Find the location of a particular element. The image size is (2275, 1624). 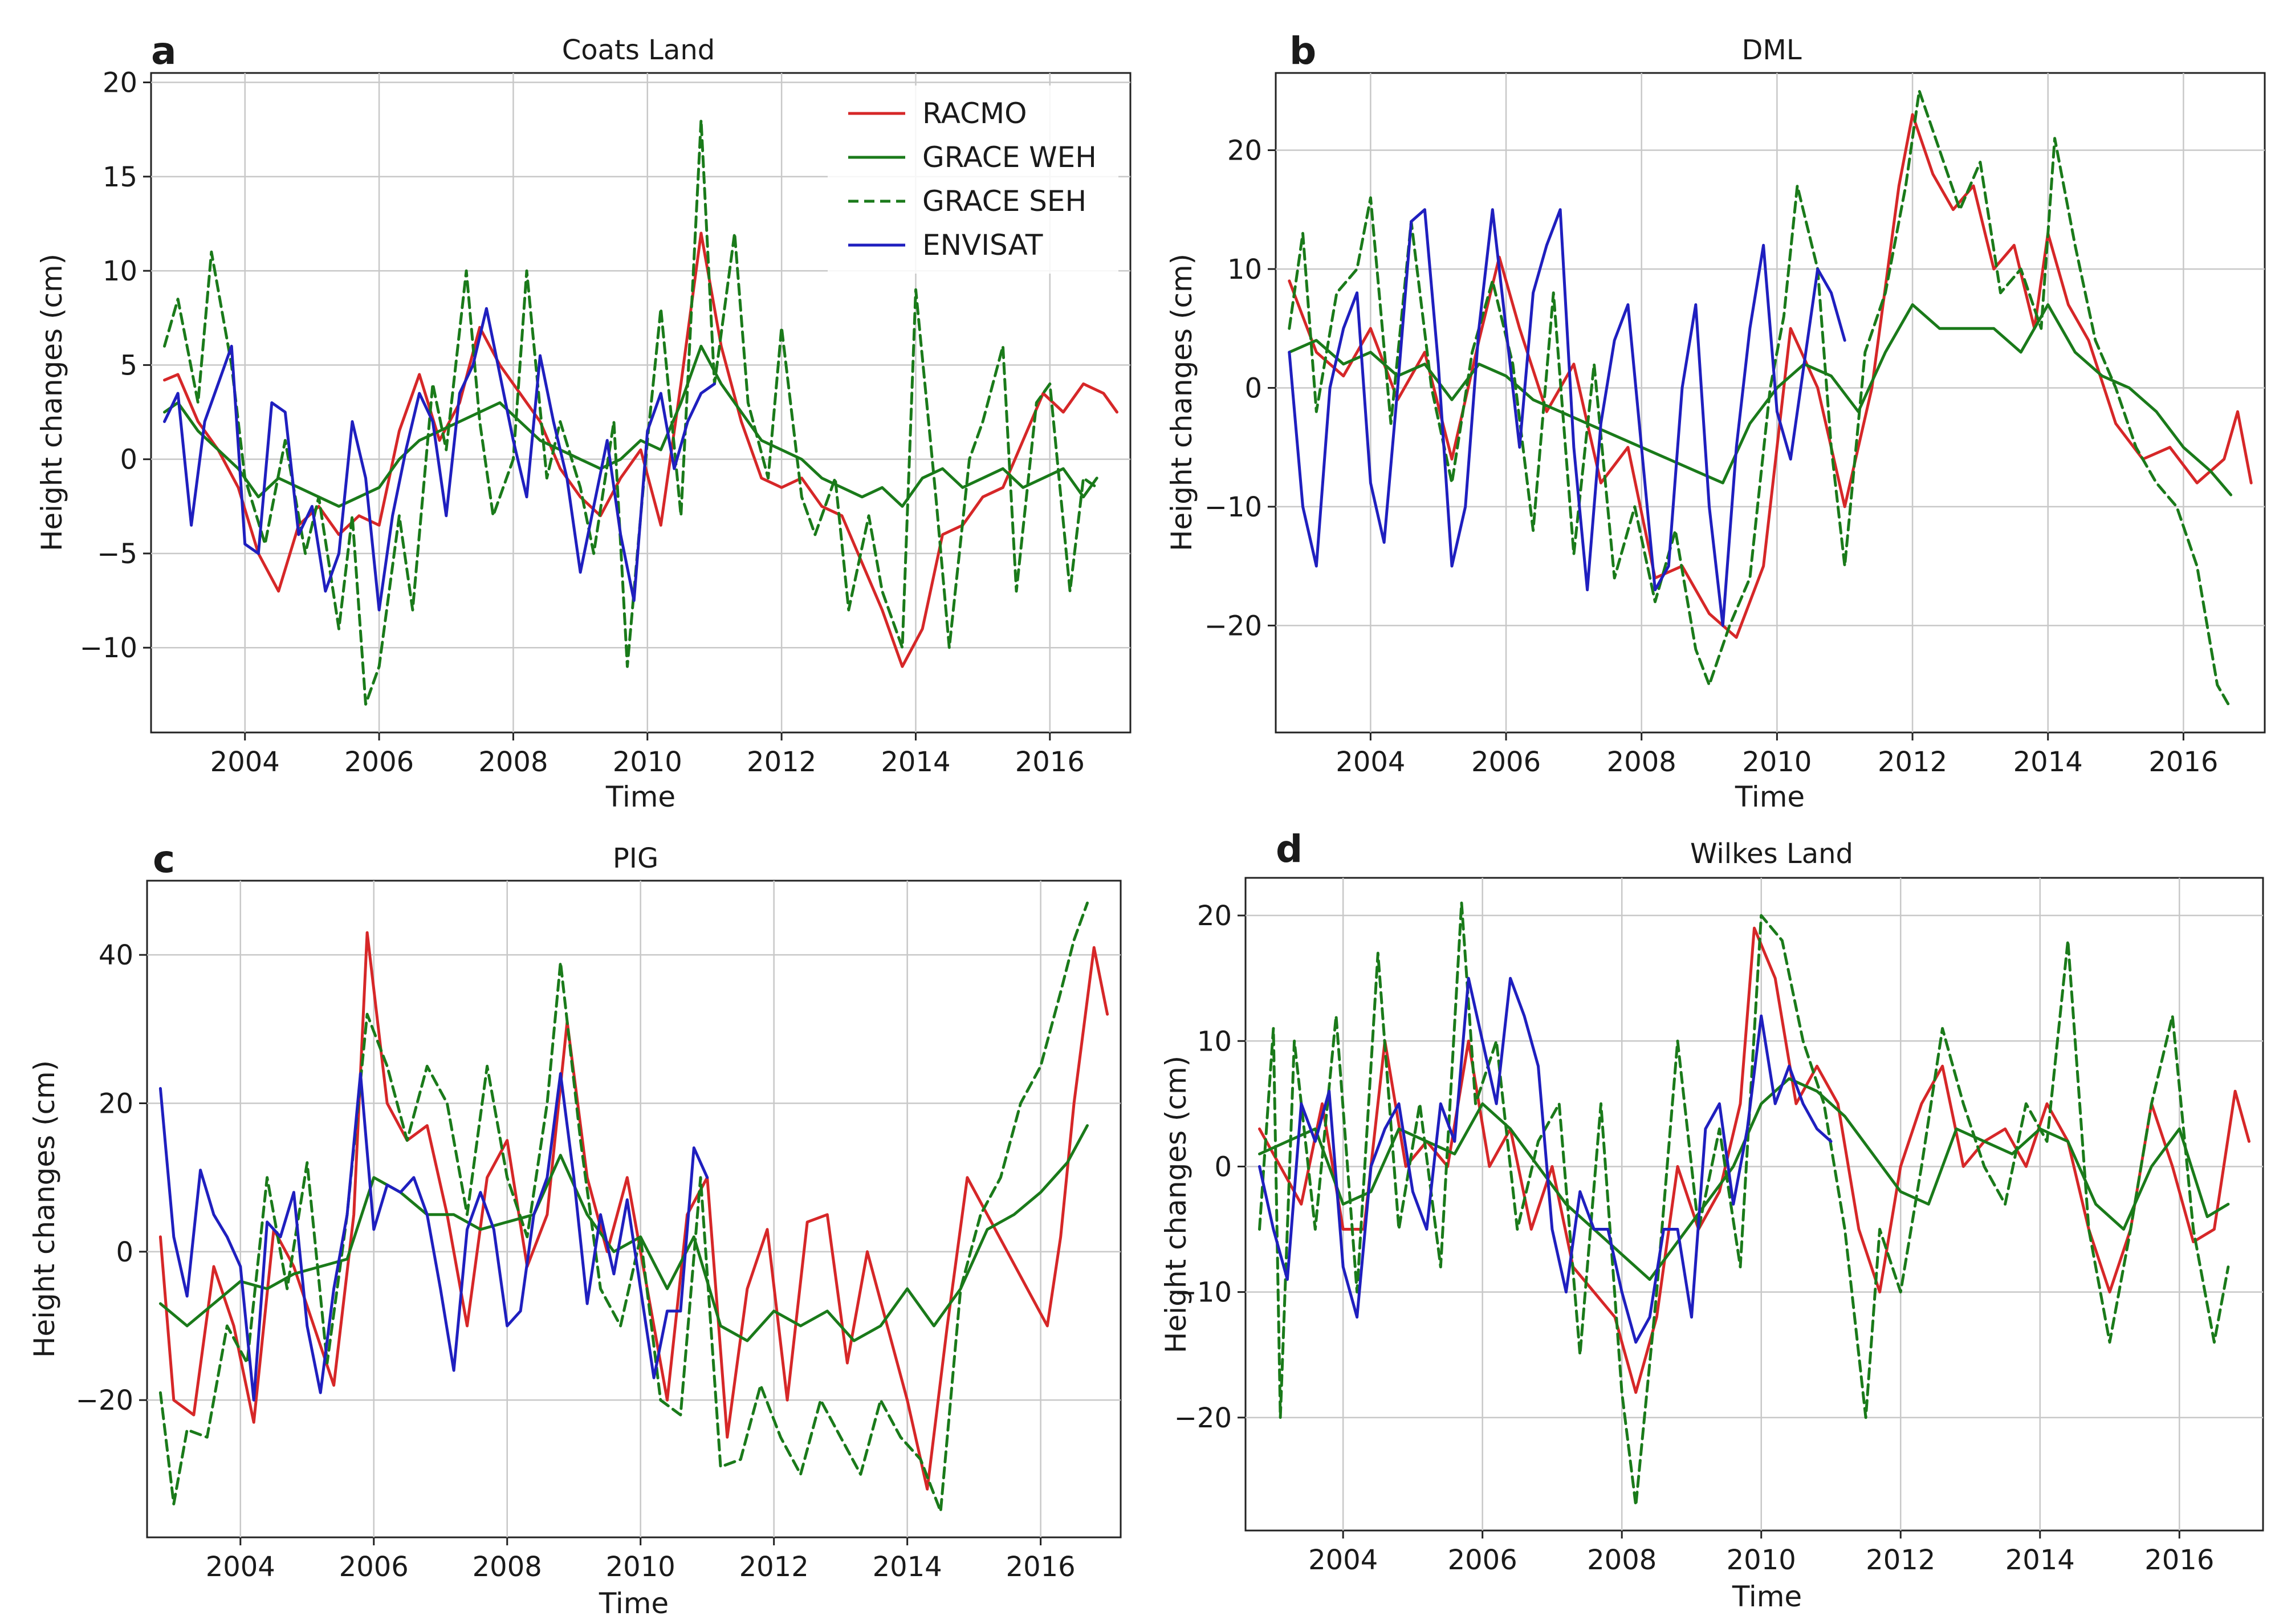

panel-title: Wilkes Land is located at coordinates (1771, 854).